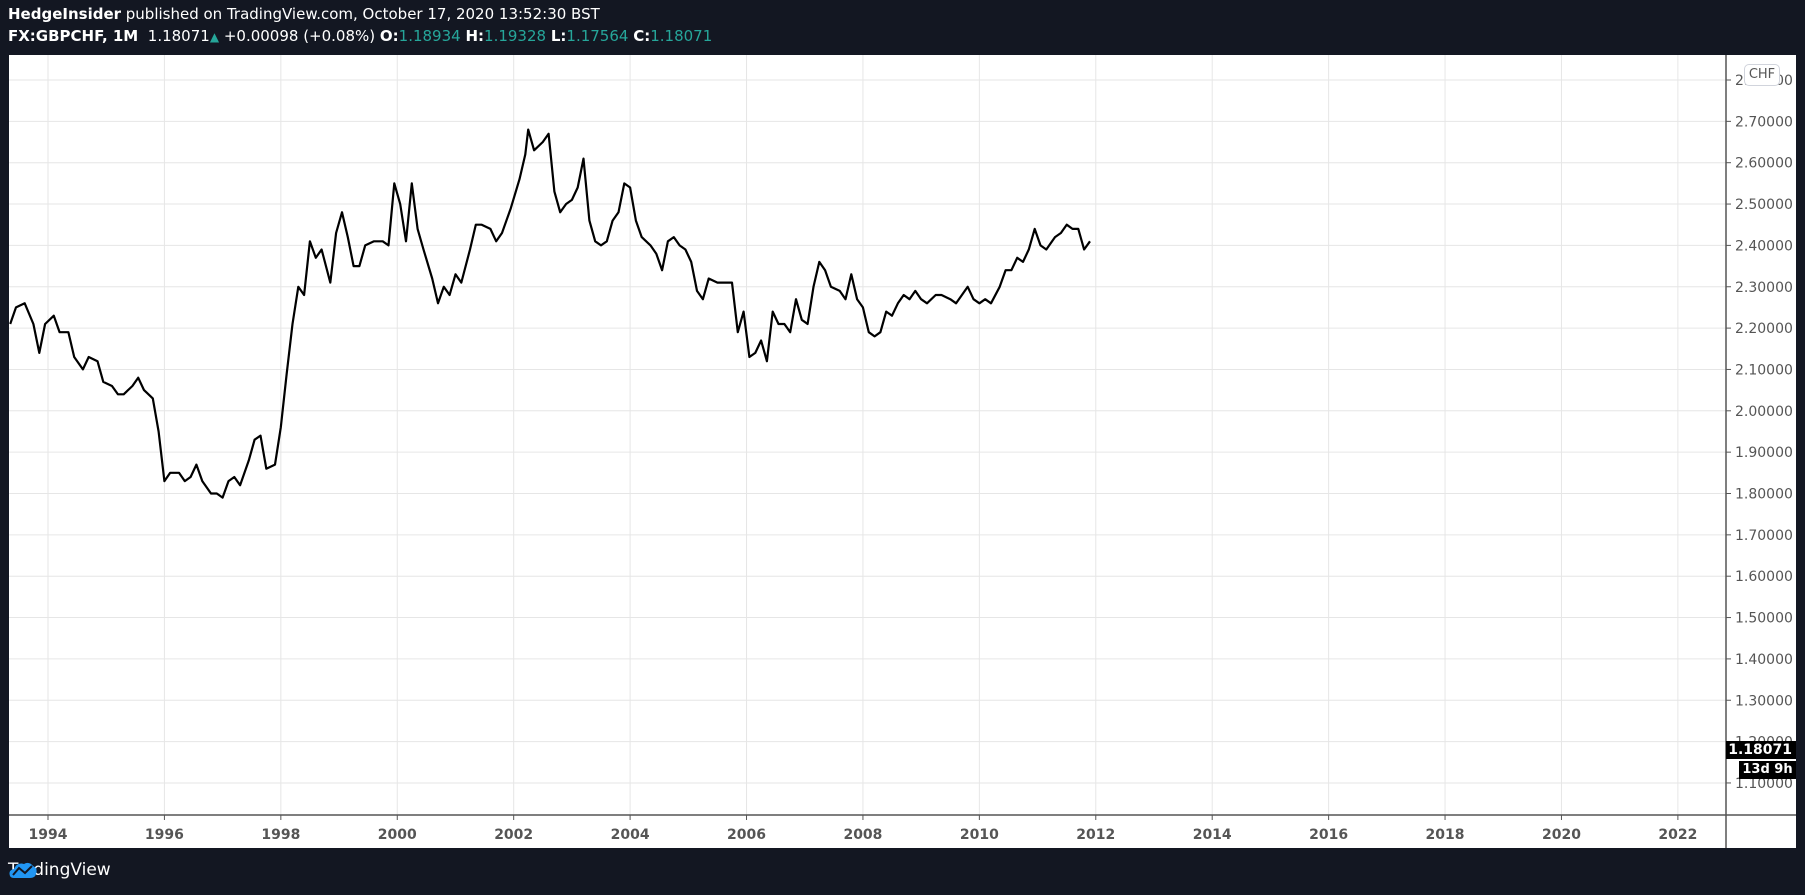  I want to click on tradingview-brand: TradingView, so click(59, 870).